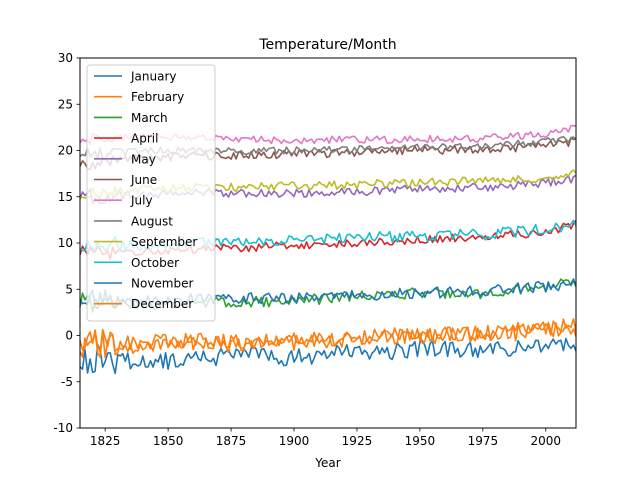 This screenshot has height=480, width=640. Describe the element at coordinates (157, 97) in the screenshot. I see `legend-label: February` at that location.